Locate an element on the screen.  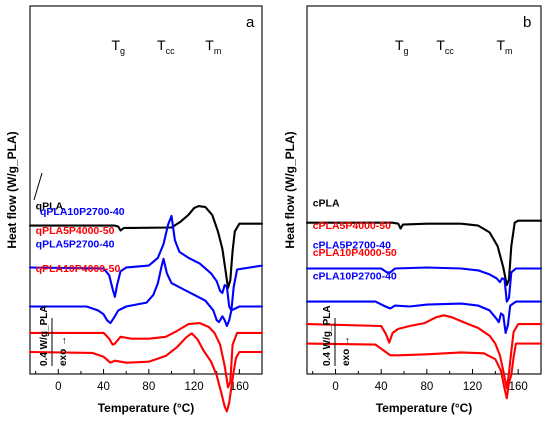
series-label: cPLA5P2700-40 is located at coordinates (352, 246).